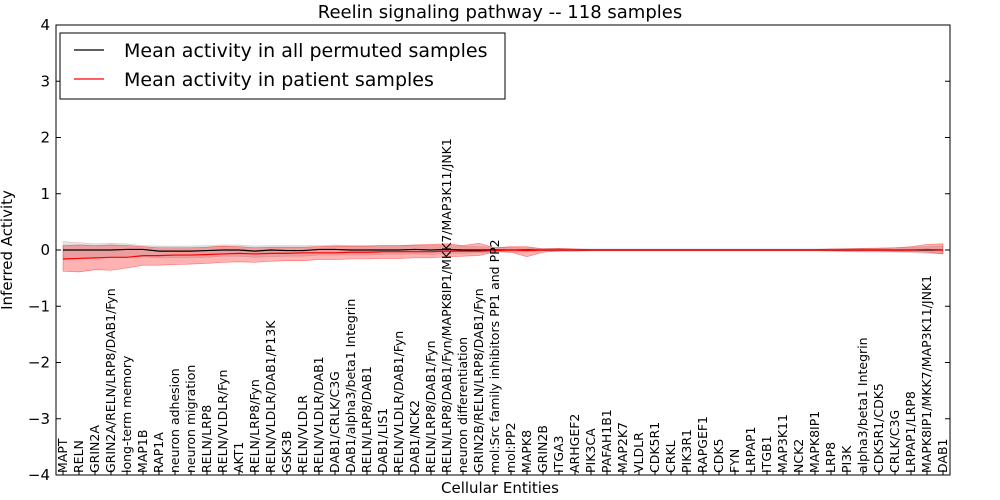 This screenshot has height=500, width=1000. I want to click on x-category-label: PAFAH1B1, so click(606, 441).